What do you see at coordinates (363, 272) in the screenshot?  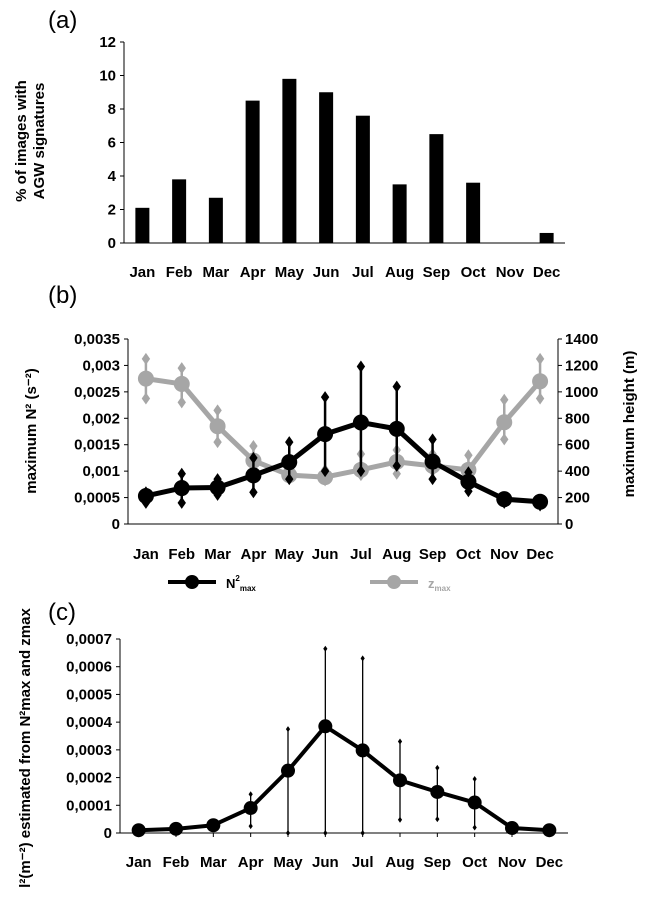 I see `panel-a-x-tick-label: Jul` at bounding box center [363, 272].